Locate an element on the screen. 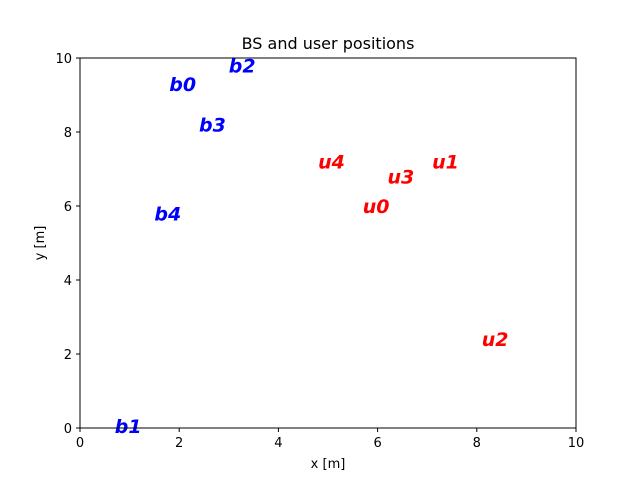  point-label-b3: b3 is located at coordinates (212, 126).